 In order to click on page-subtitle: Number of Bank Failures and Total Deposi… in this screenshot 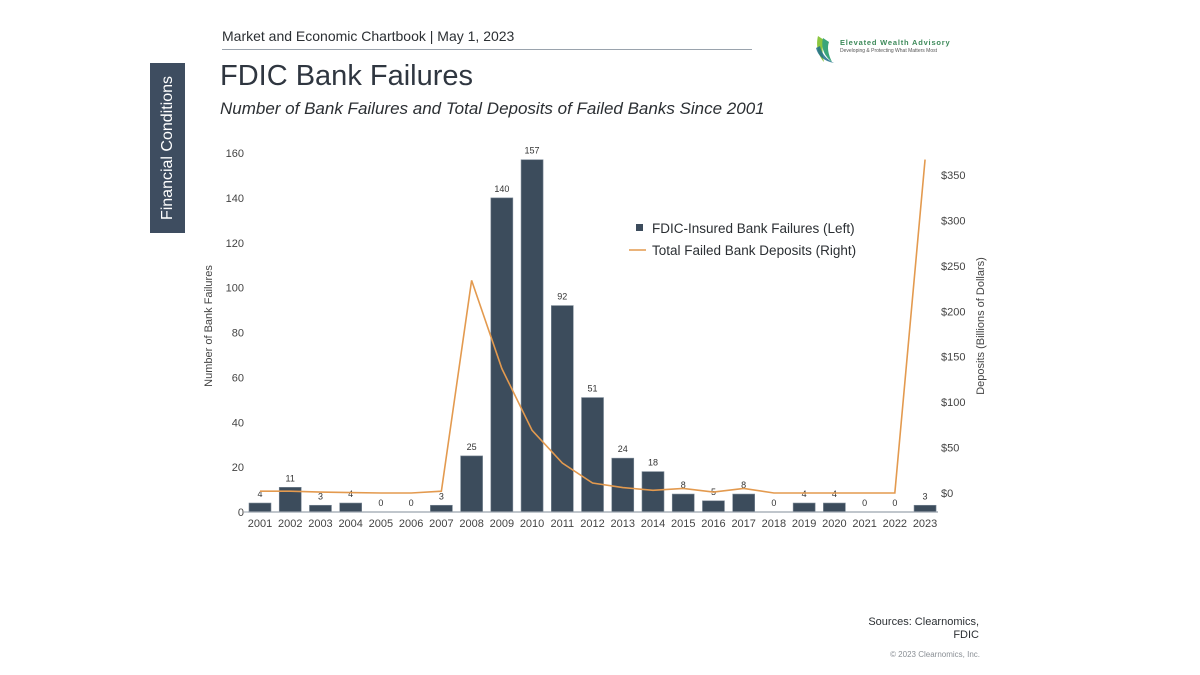, I will do `click(492, 108)`.